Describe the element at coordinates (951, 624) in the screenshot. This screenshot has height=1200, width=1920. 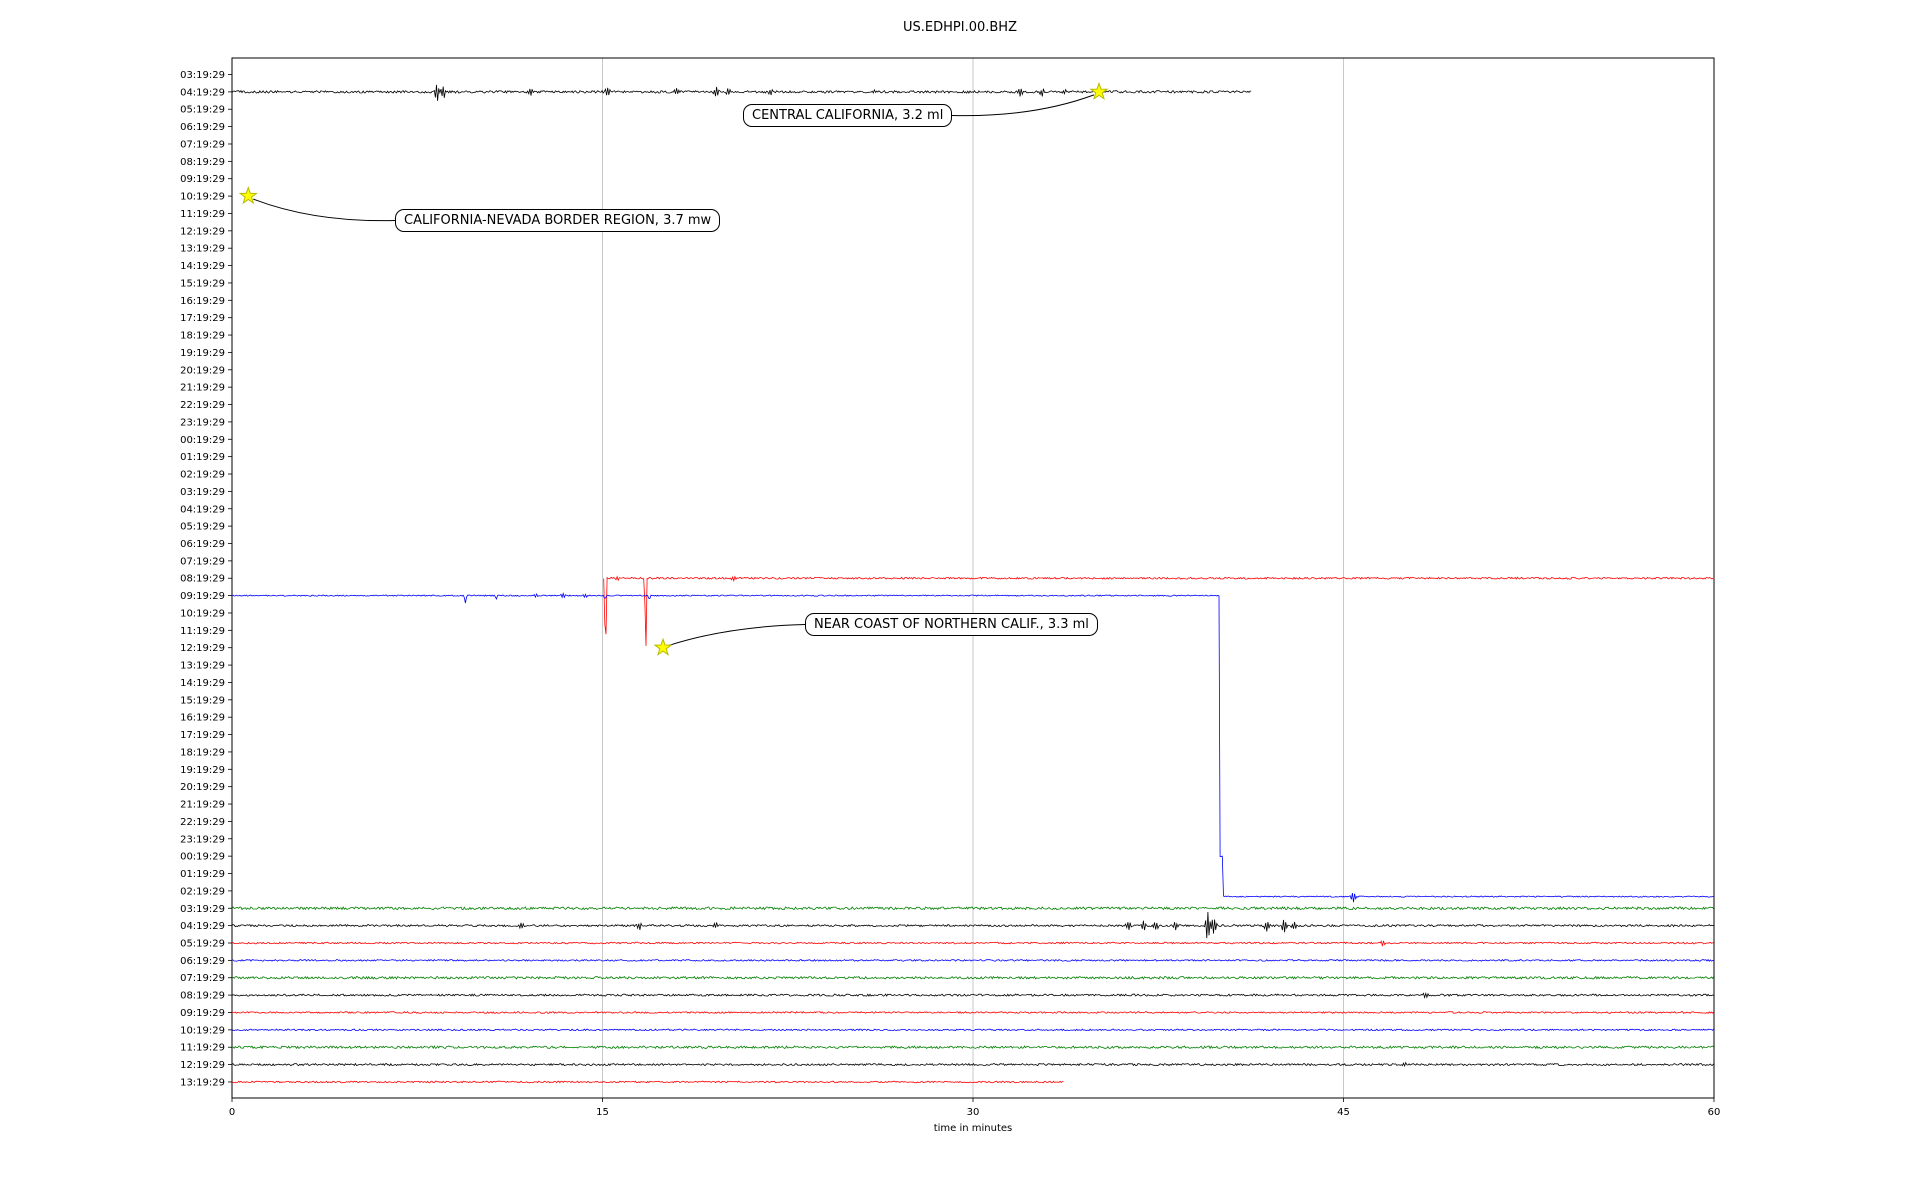
I see `event-annotation-near-coast-northern-calif: NEAR COAST OF NORTHERN CALIF., 3.3 ml` at that location.